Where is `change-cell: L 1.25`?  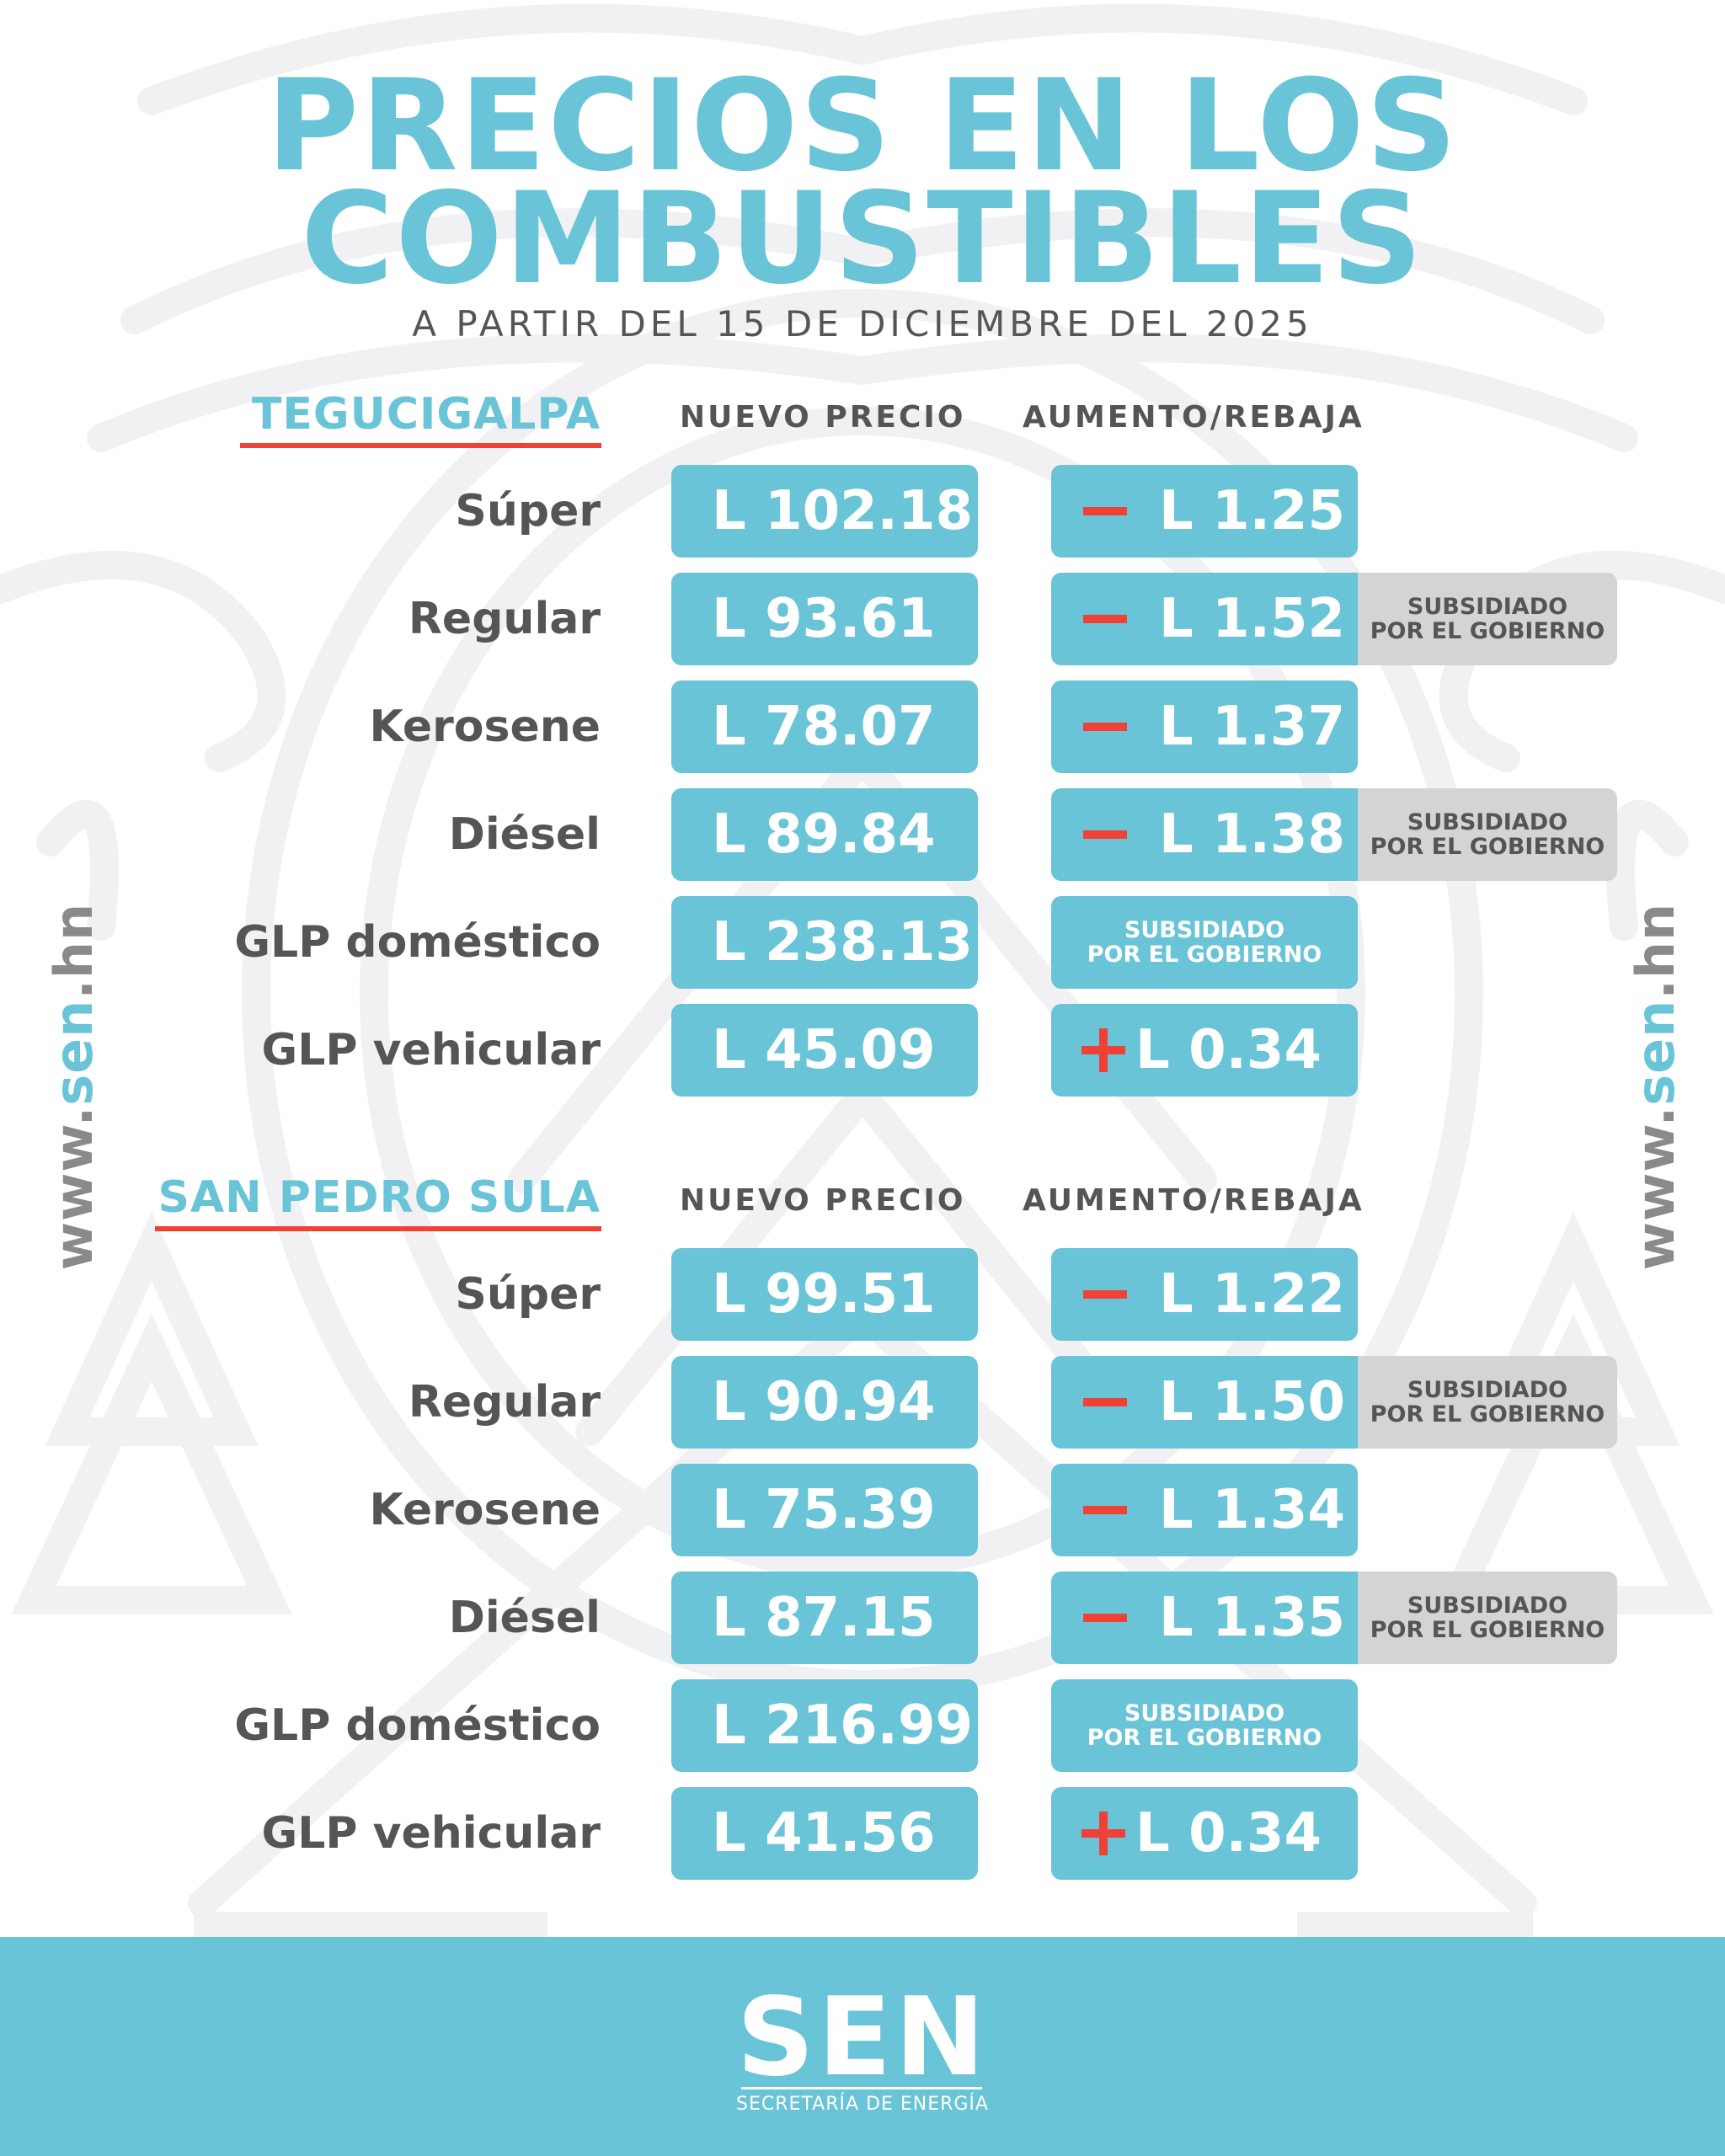
change-cell: L 1.25 is located at coordinates (1204, 511).